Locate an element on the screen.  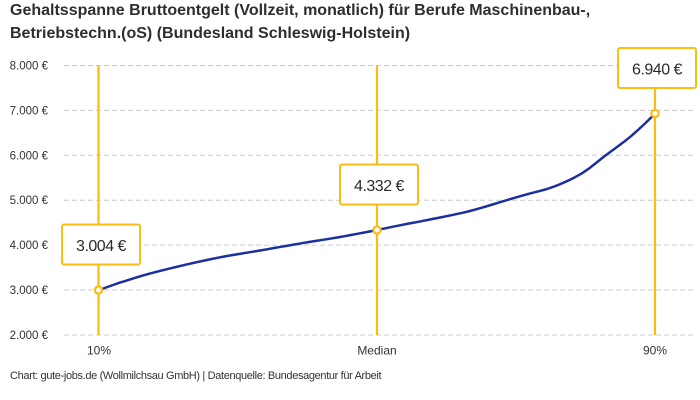
svg-text: 10% is located at coordinates (99, 351).